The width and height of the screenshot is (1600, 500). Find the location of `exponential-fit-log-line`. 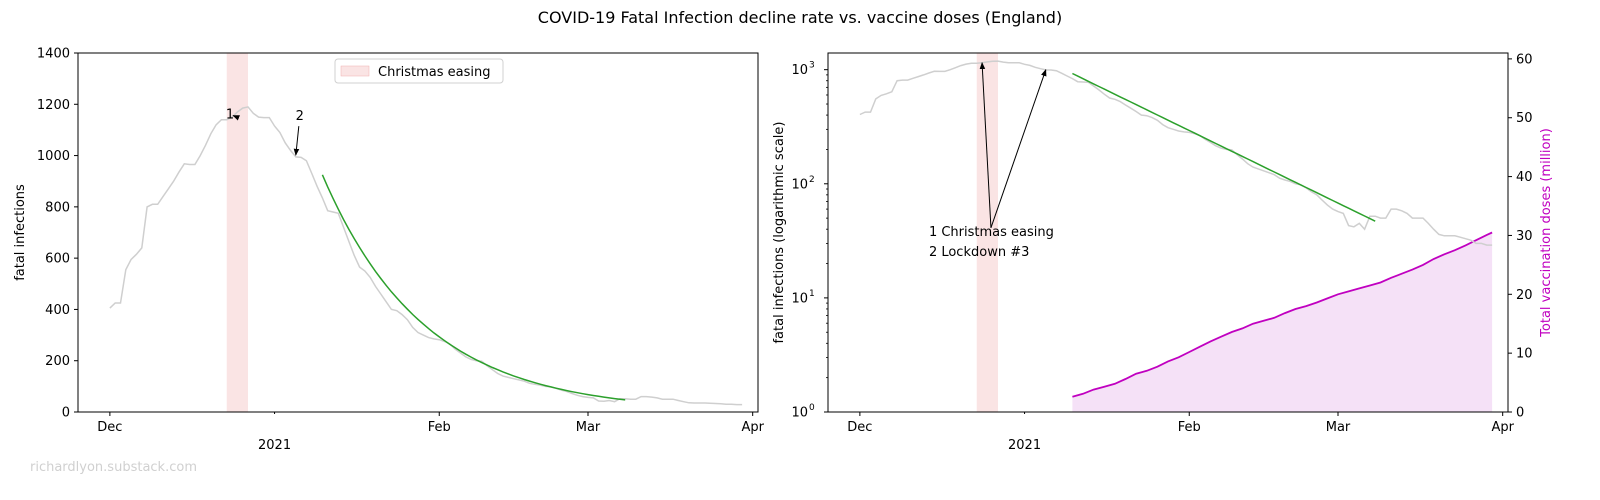

exponential-fit-log-line is located at coordinates (1224, 147).